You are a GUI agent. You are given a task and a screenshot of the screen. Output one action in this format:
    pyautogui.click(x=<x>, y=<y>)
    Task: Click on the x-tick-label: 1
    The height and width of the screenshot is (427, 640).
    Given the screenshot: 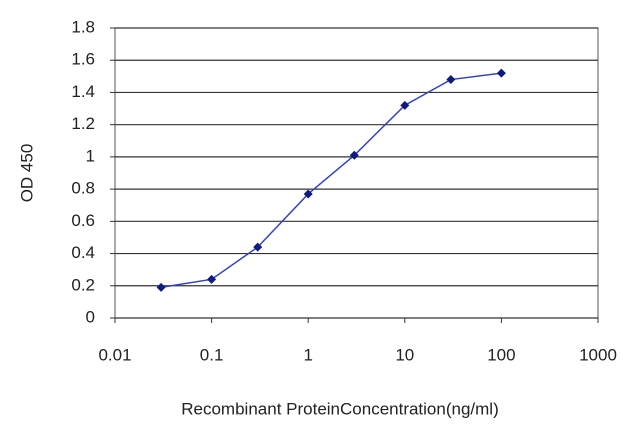 What is the action you would take?
    pyautogui.click(x=307, y=354)
    